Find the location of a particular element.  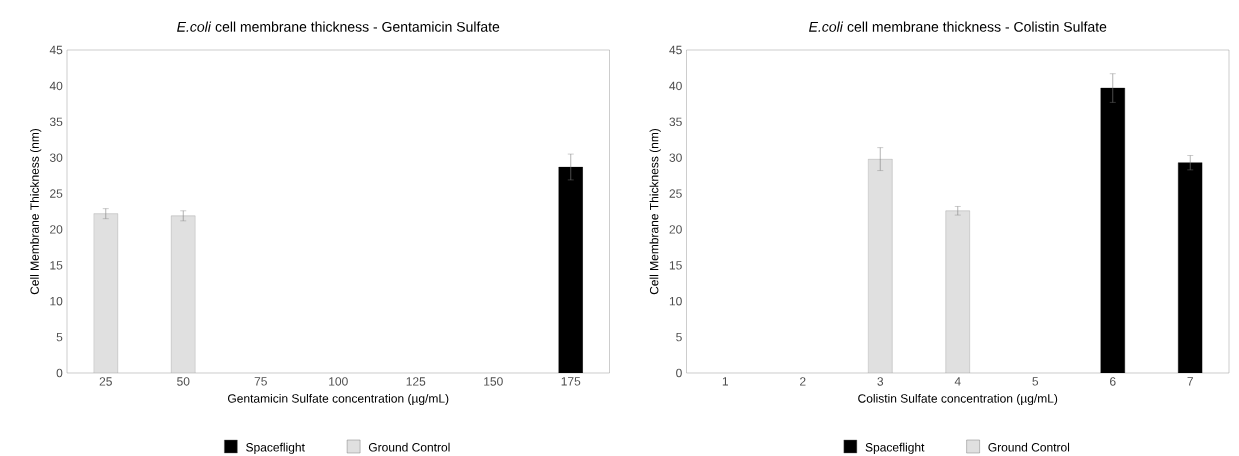

x-tick-label: 50 is located at coordinates (183, 381).